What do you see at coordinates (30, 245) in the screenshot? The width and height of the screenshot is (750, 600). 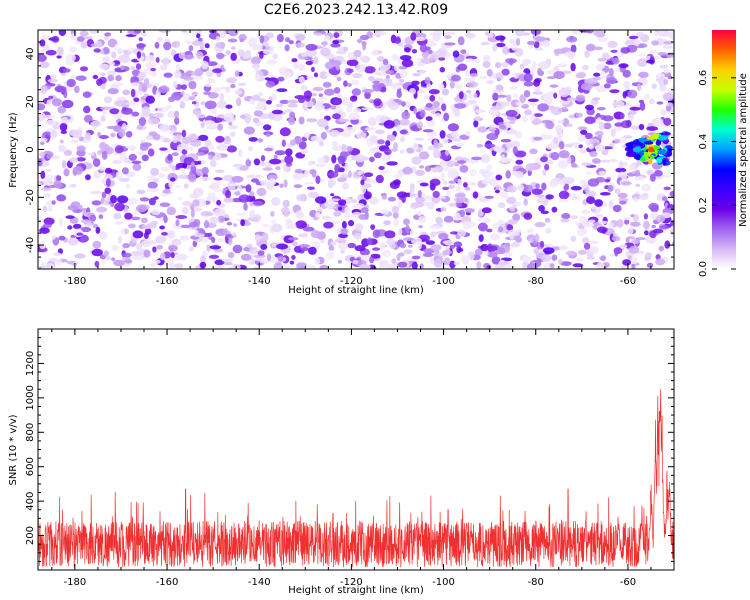 I see `y-tick-label: -40` at bounding box center [30, 245].